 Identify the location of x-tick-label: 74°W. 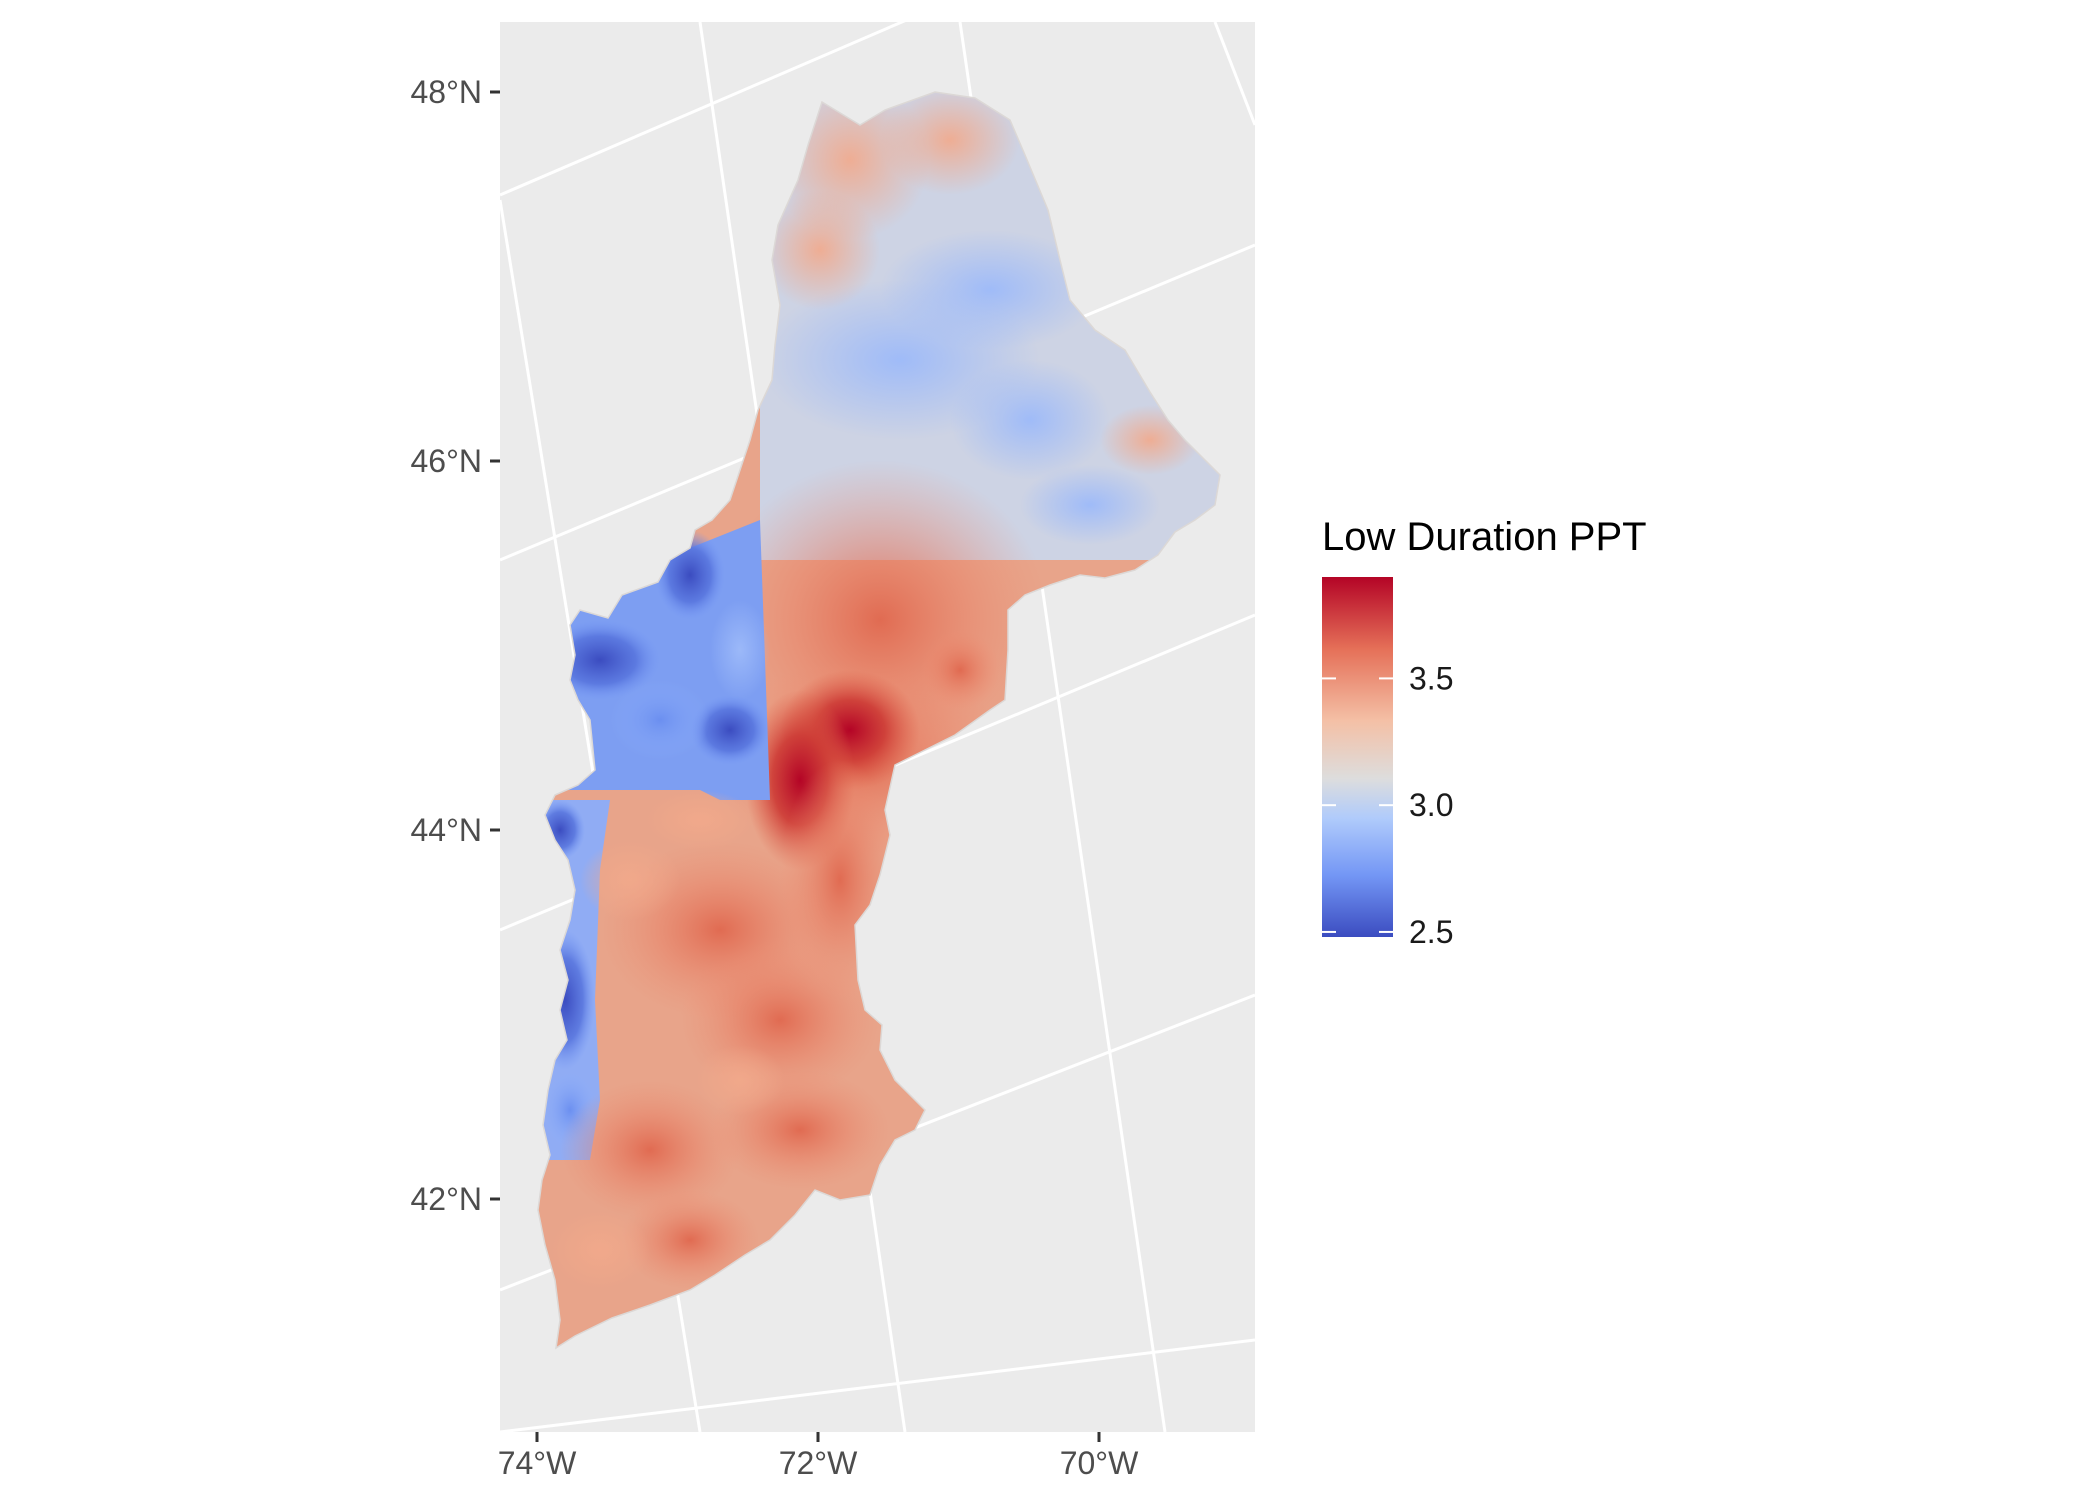
(537, 1463).